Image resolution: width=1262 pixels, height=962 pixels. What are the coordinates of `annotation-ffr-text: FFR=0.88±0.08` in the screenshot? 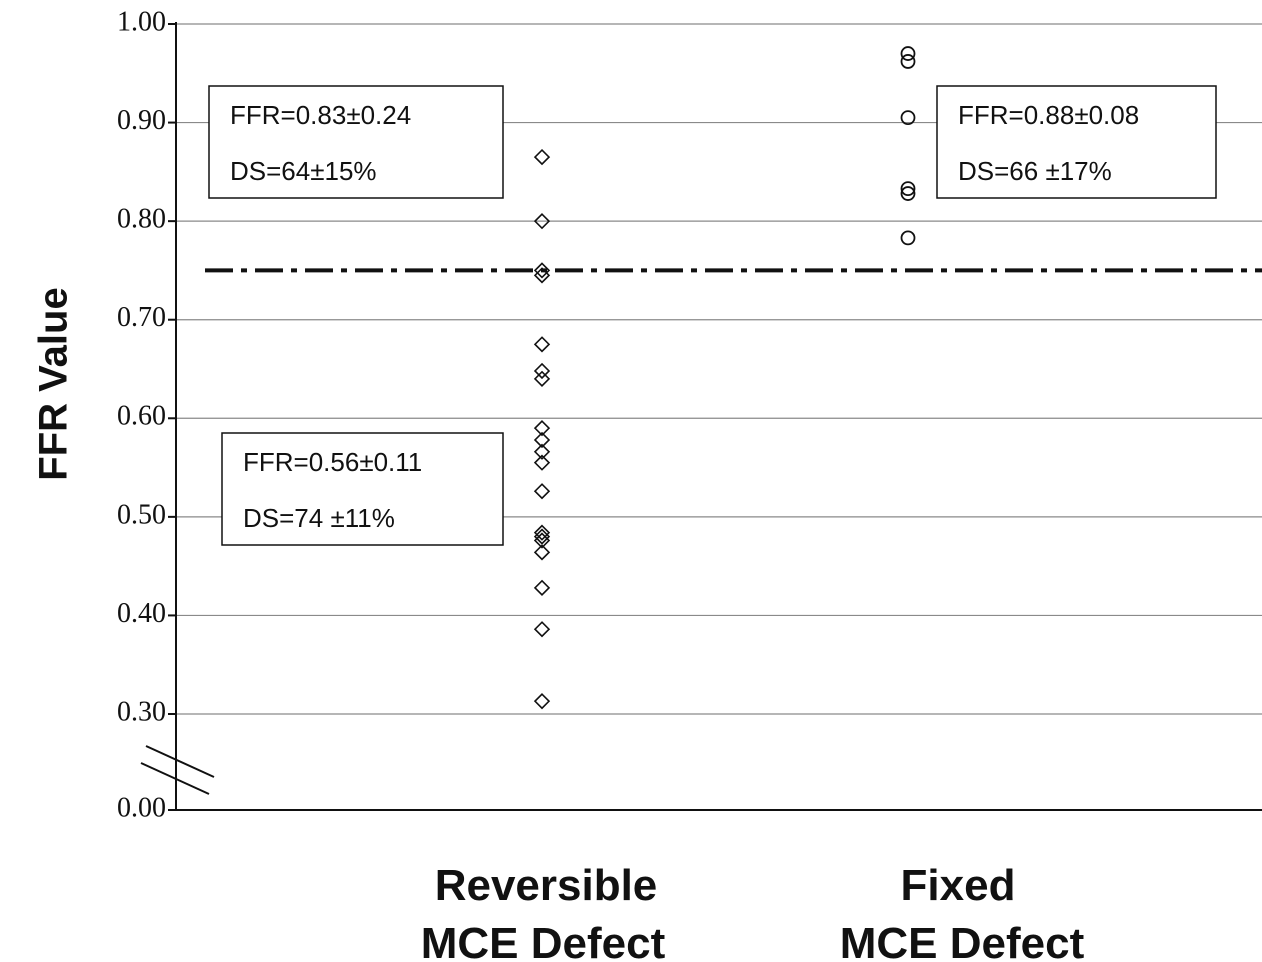 It's located at (1048, 115).